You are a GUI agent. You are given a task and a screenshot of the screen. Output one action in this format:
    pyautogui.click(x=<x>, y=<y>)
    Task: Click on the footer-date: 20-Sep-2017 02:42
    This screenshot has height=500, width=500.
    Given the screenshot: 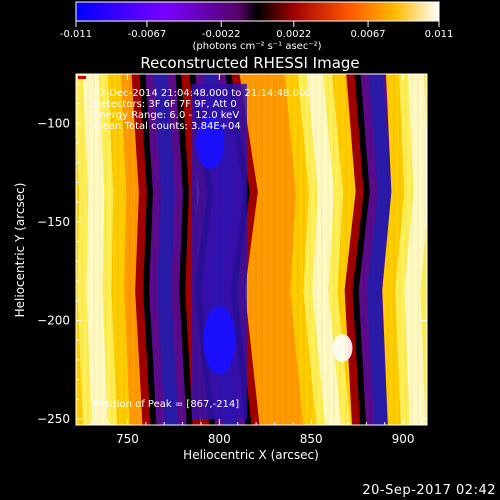 What is the action you would take?
    pyautogui.click(x=429, y=490)
    